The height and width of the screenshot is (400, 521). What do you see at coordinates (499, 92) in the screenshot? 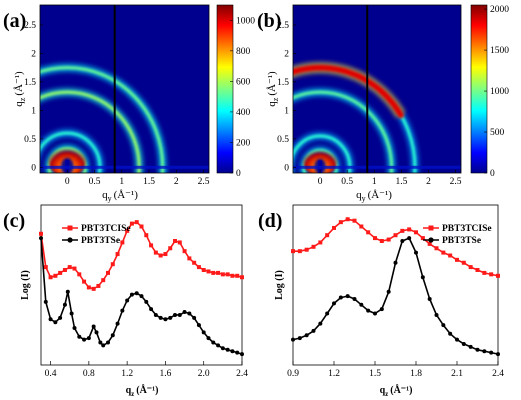
I see `colorbar-tick-label: 1000` at bounding box center [499, 92].